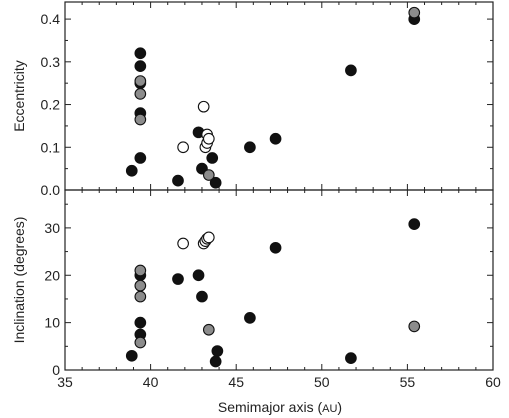  I want to click on x-axis-label: Semimajor axis (AU), so click(280, 407).